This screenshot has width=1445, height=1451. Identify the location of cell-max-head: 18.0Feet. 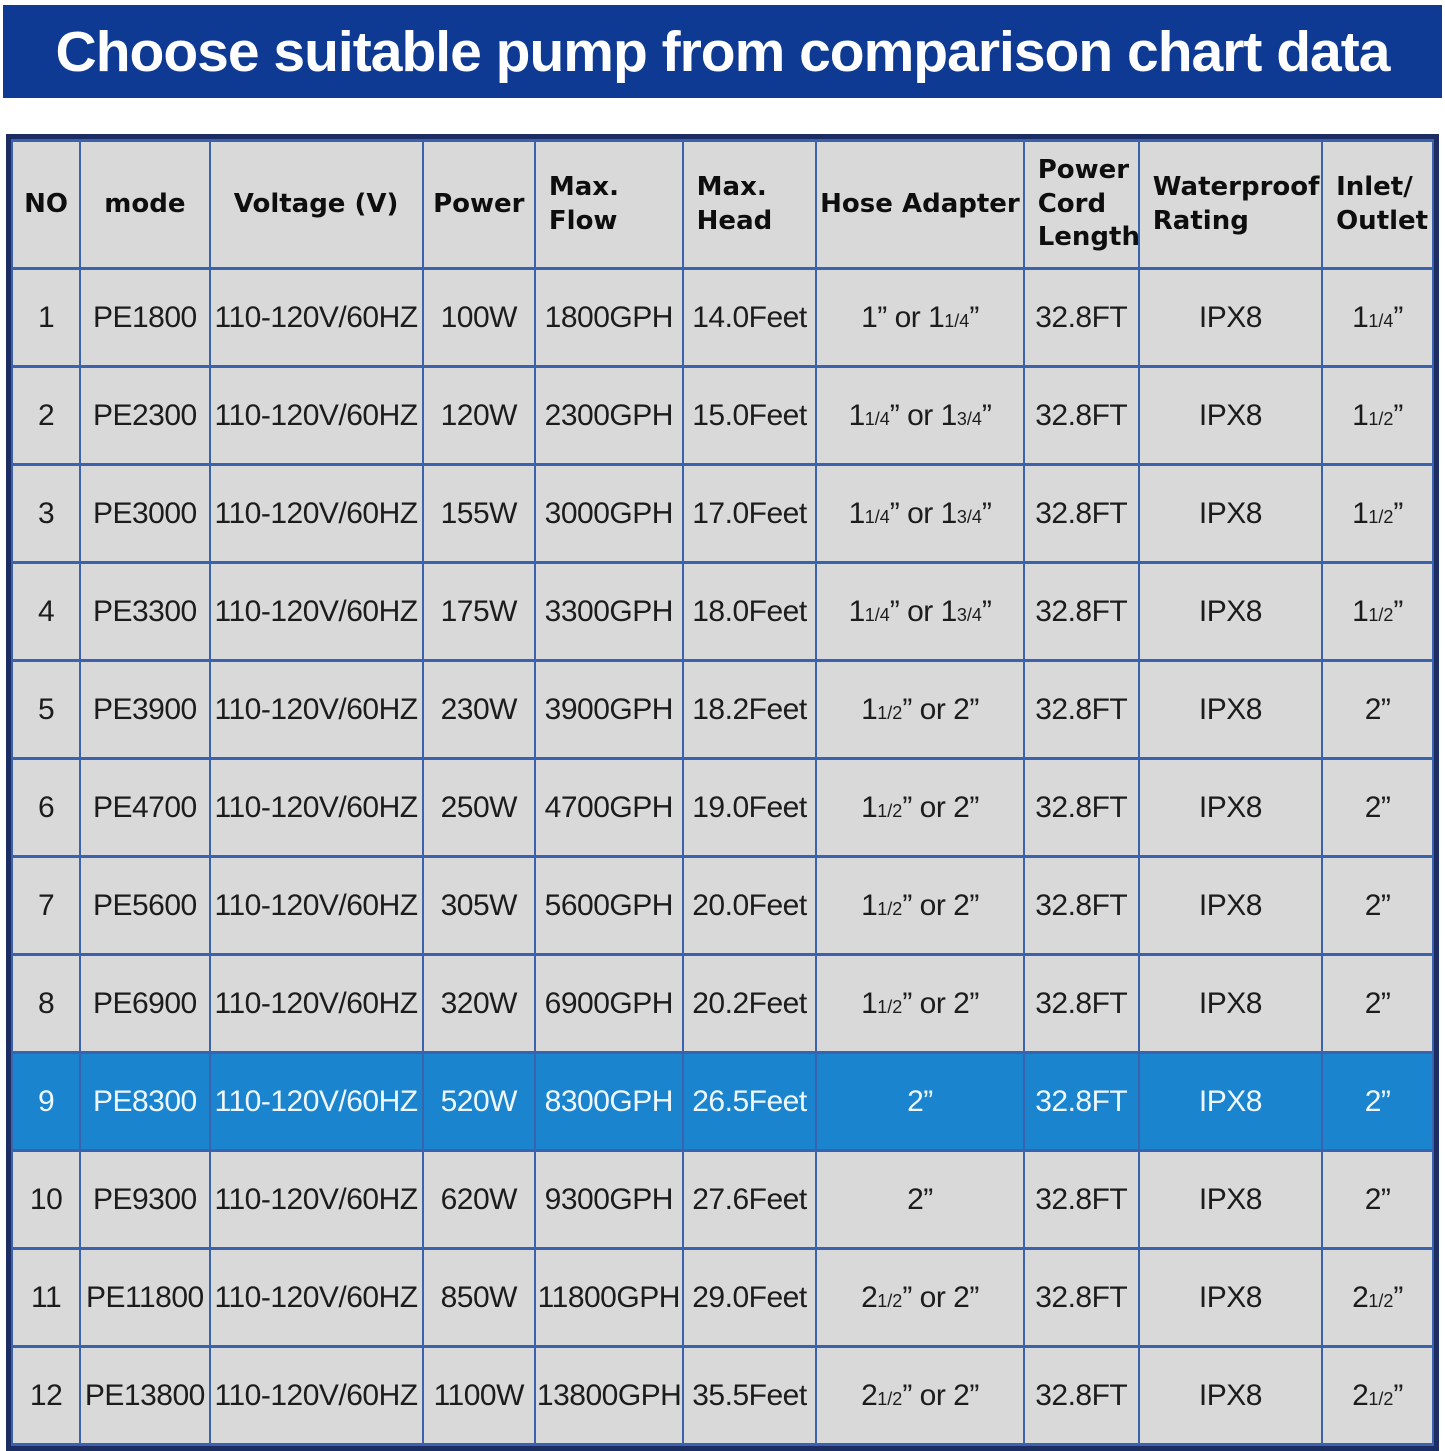
(749, 611).